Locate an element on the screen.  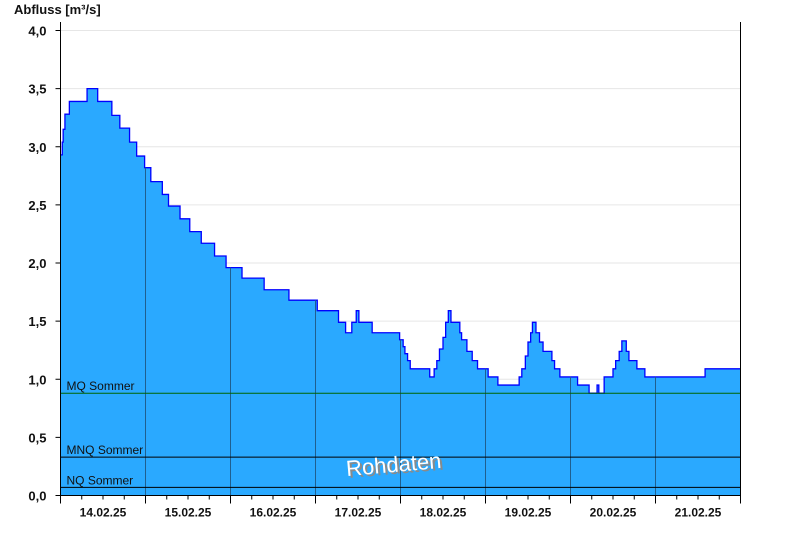
y-axis-title: Abfluss [m³/s] is located at coordinates (57, 9).